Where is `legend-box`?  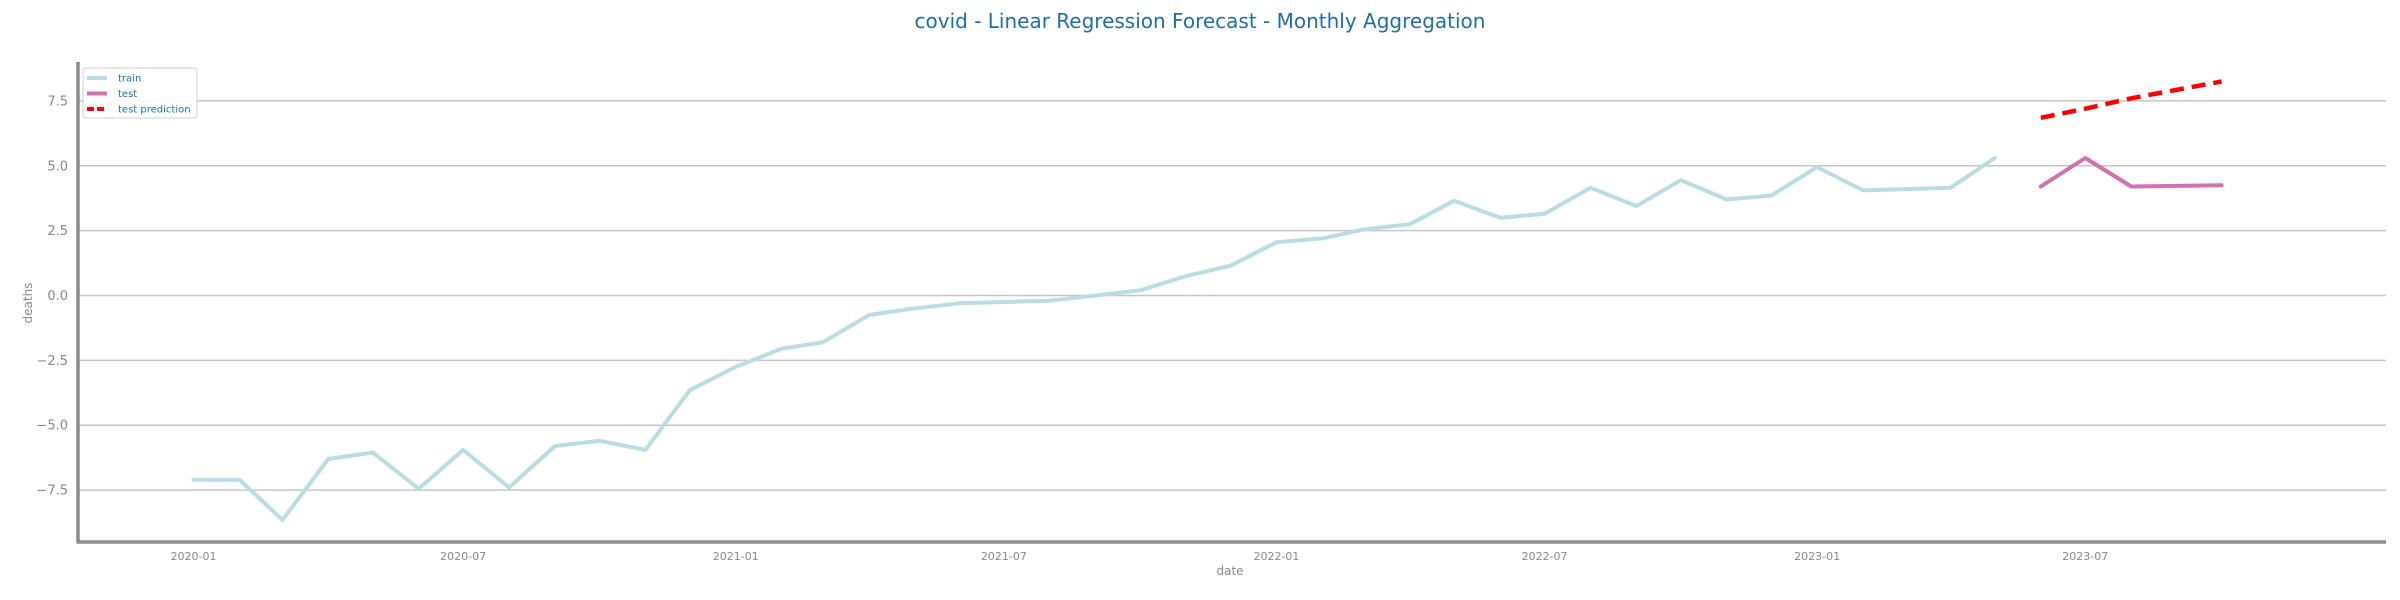 legend-box is located at coordinates (140, 93).